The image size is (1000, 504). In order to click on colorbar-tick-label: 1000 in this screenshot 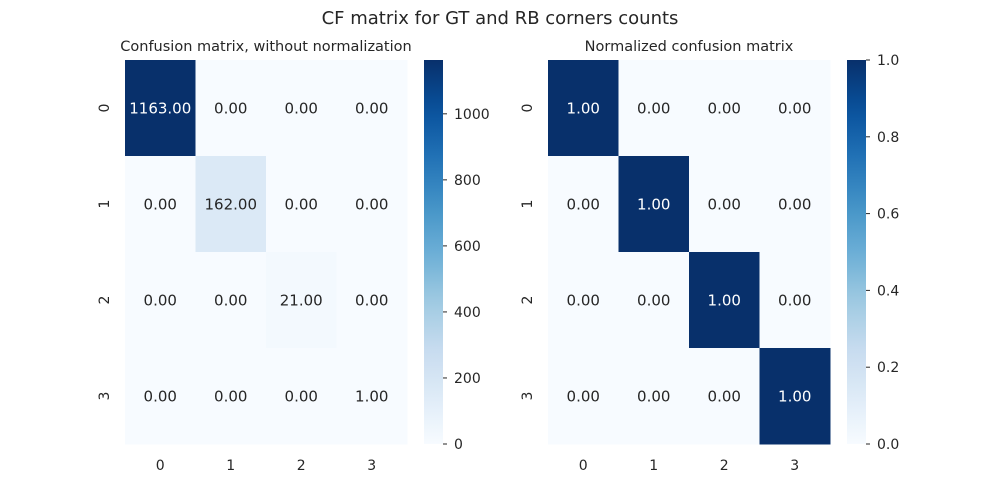, I will do `click(472, 115)`.